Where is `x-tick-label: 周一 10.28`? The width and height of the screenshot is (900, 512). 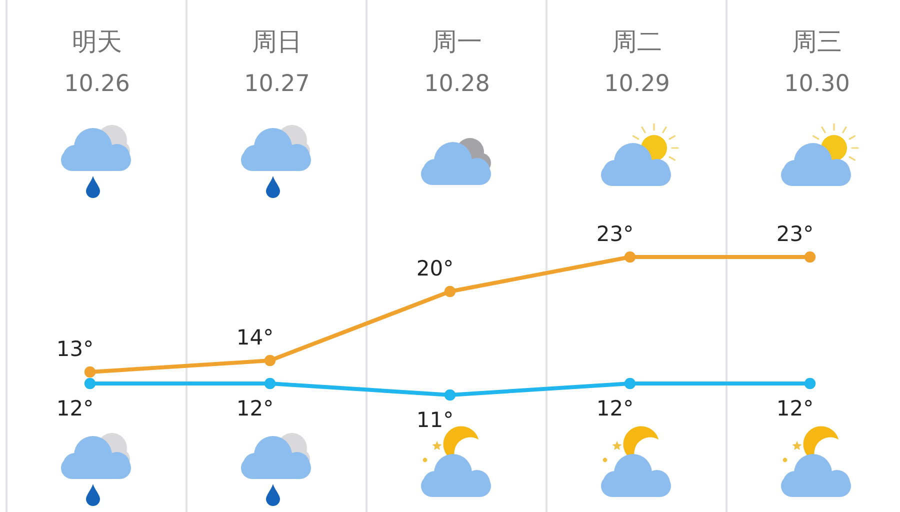 x-tick-label: 周一 10.28 is located at coordinates (457, 62).